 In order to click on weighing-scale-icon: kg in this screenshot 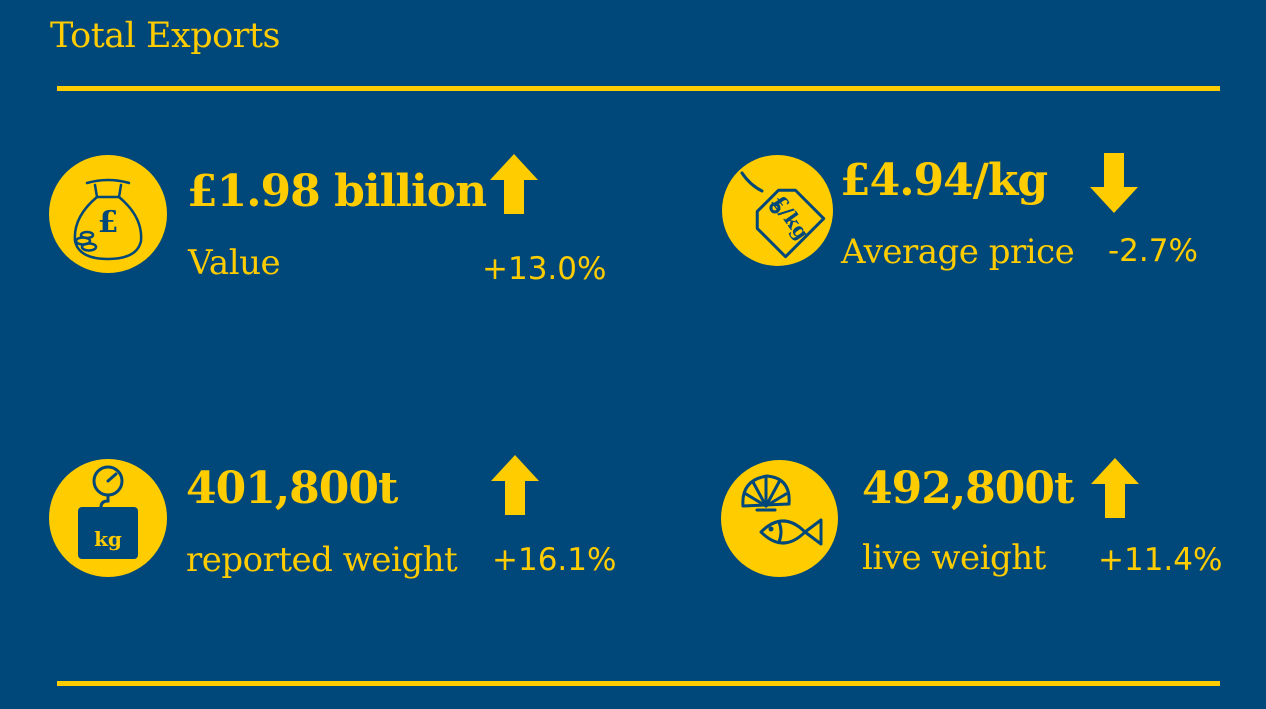, I will do `click(108, 518)`.